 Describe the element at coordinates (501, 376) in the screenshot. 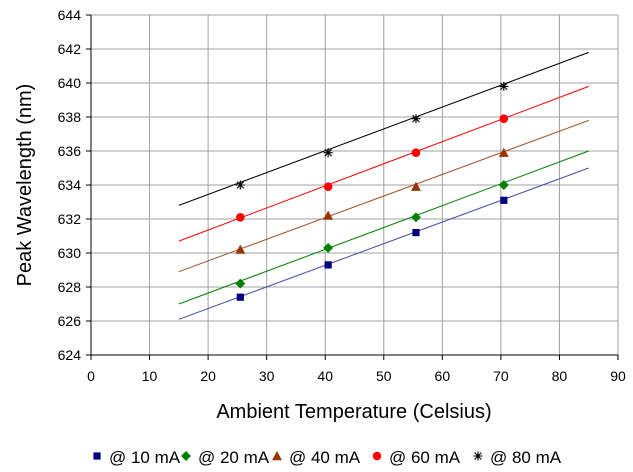

I see `x-tick-label: 70` at that location.